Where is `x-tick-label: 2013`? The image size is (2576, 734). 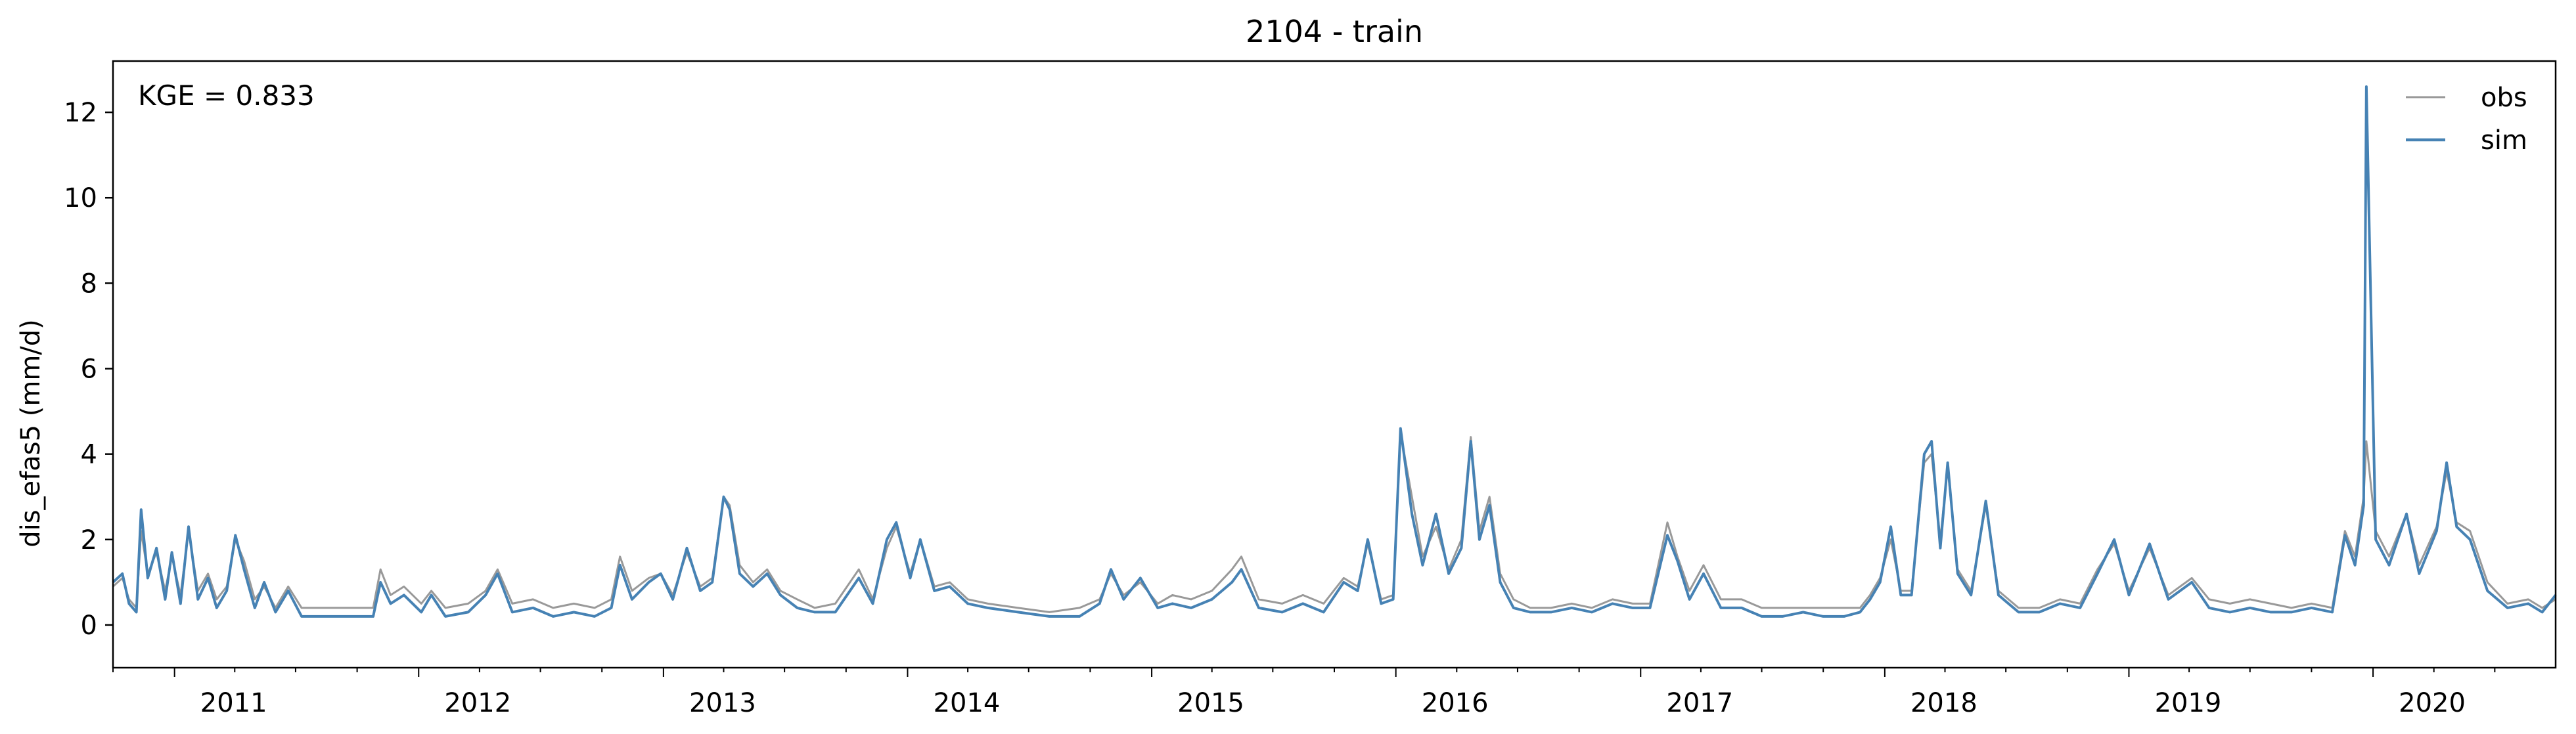 x-tick-label: 2013 is located at coordinates (722, 703).